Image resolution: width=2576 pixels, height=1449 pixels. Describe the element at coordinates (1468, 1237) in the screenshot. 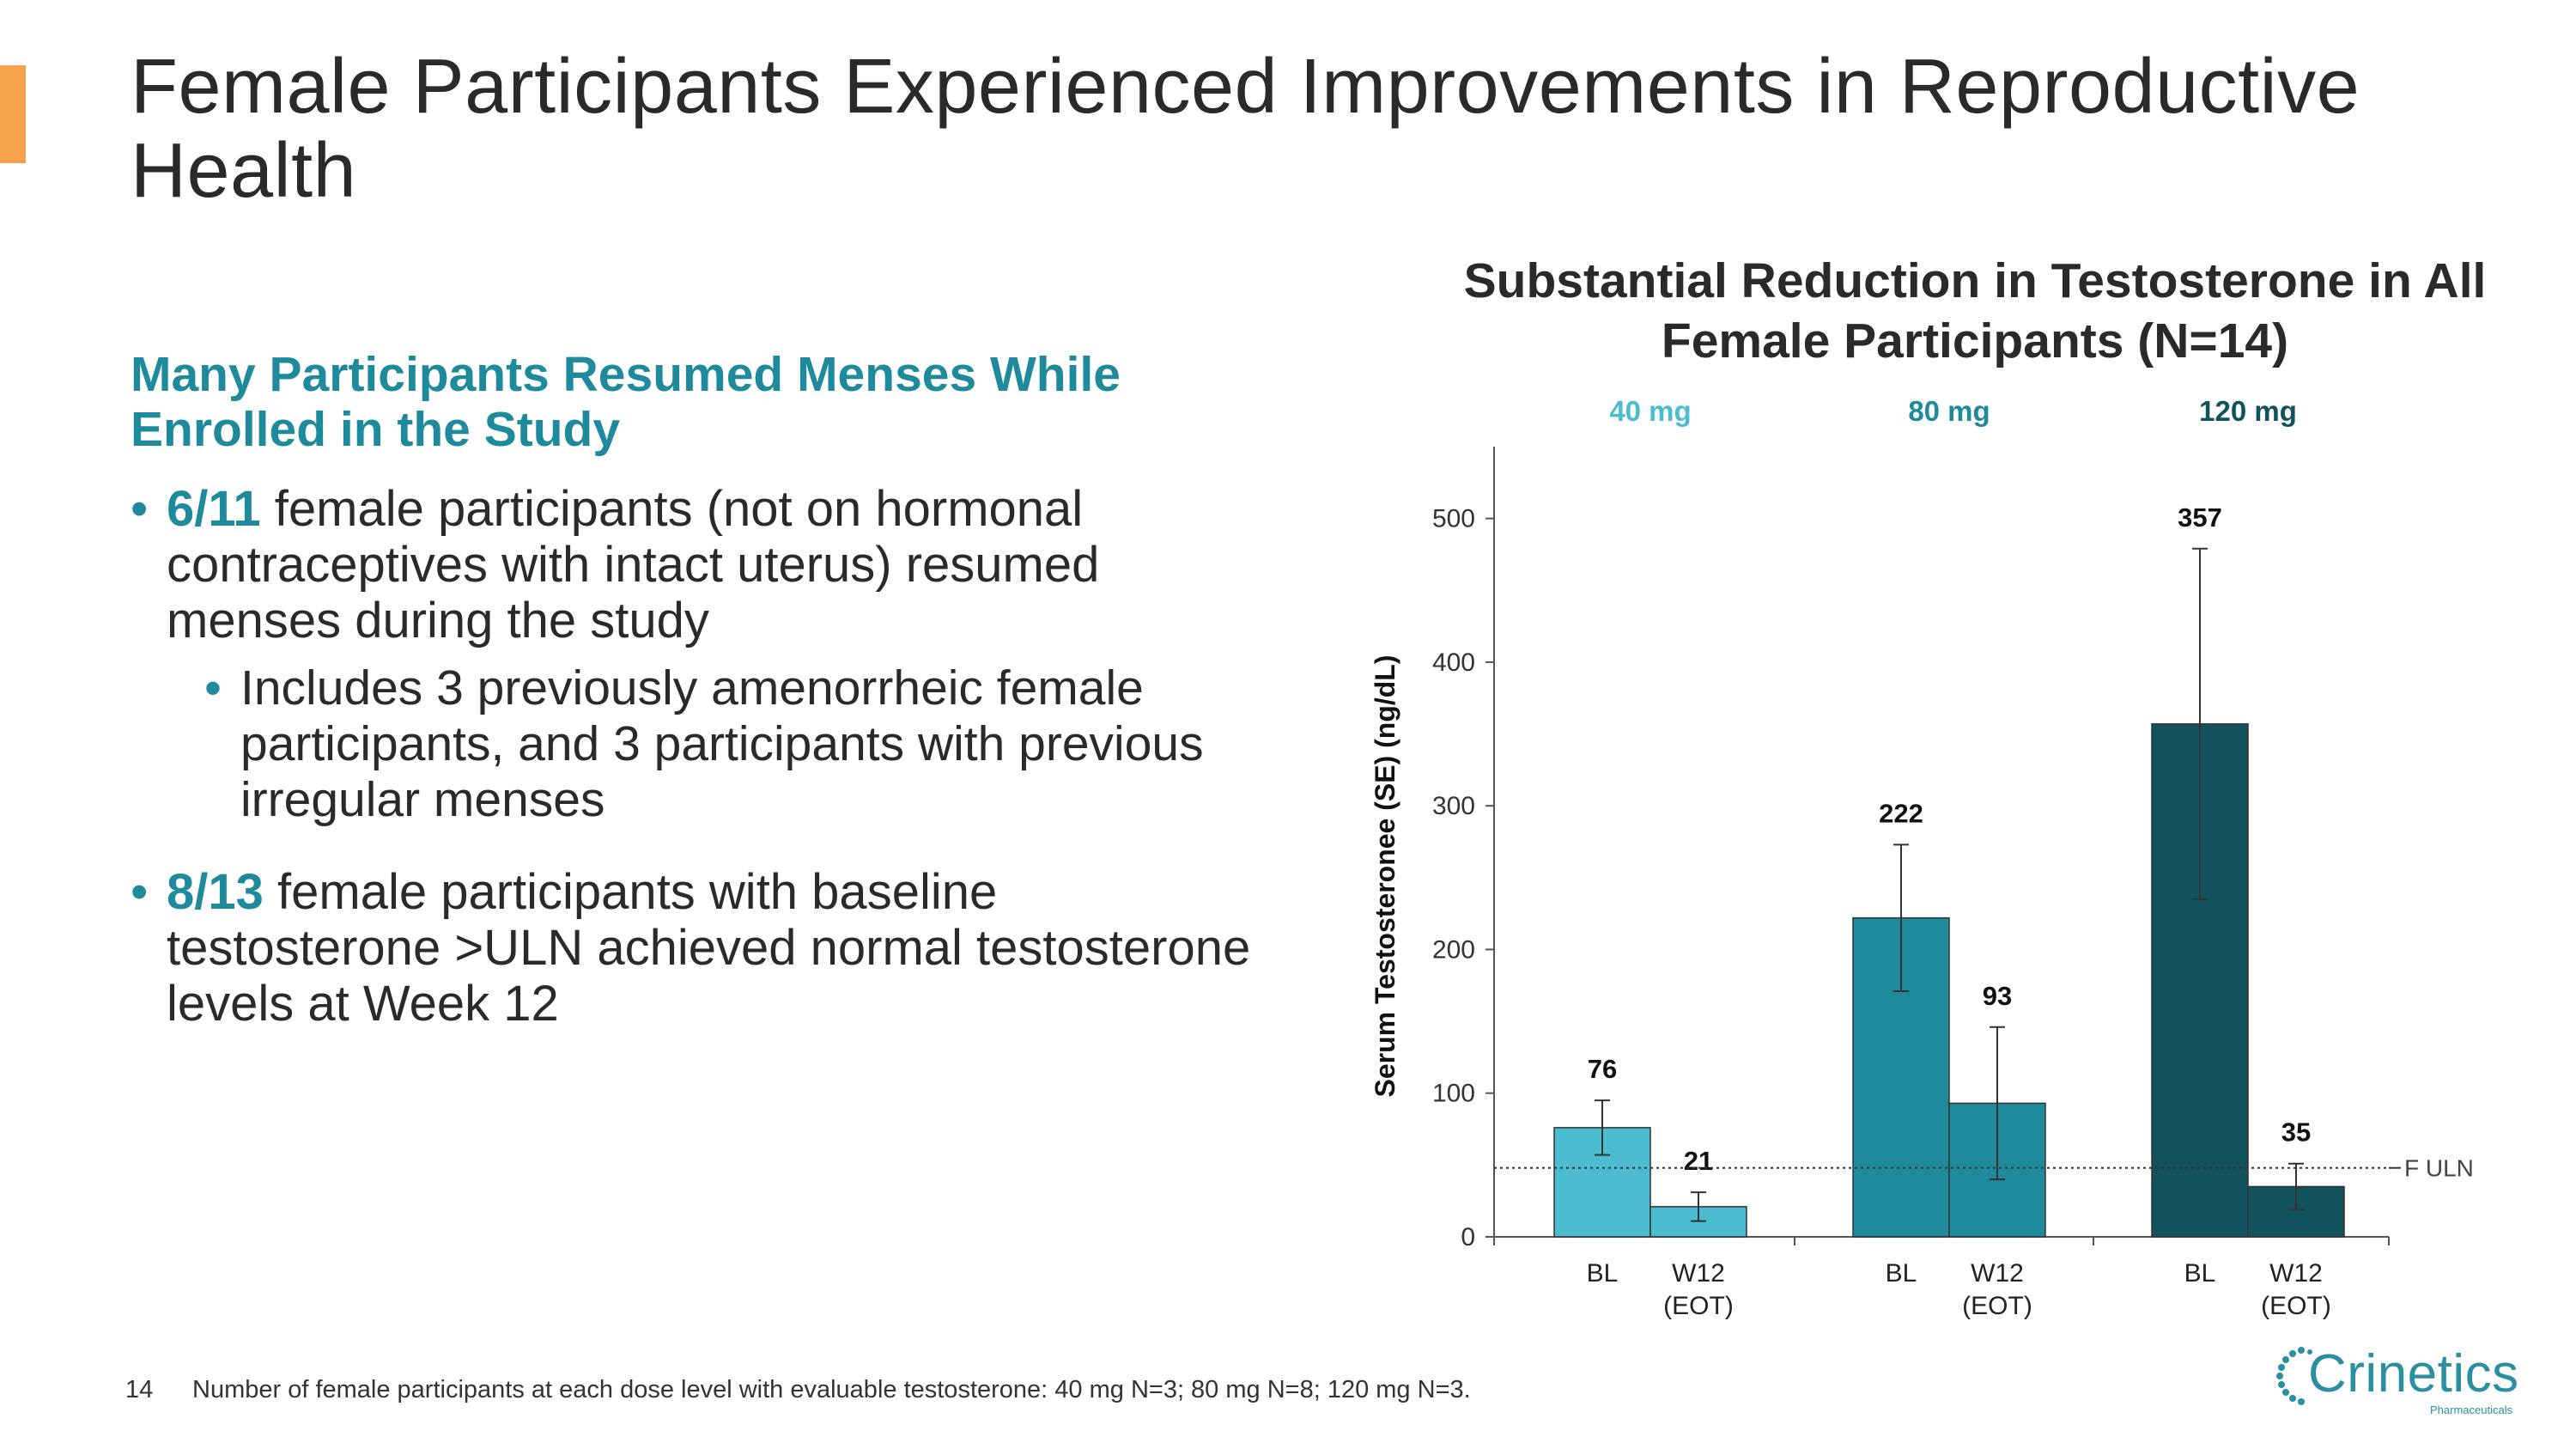

I see `y-tick-label: 0` at that location.